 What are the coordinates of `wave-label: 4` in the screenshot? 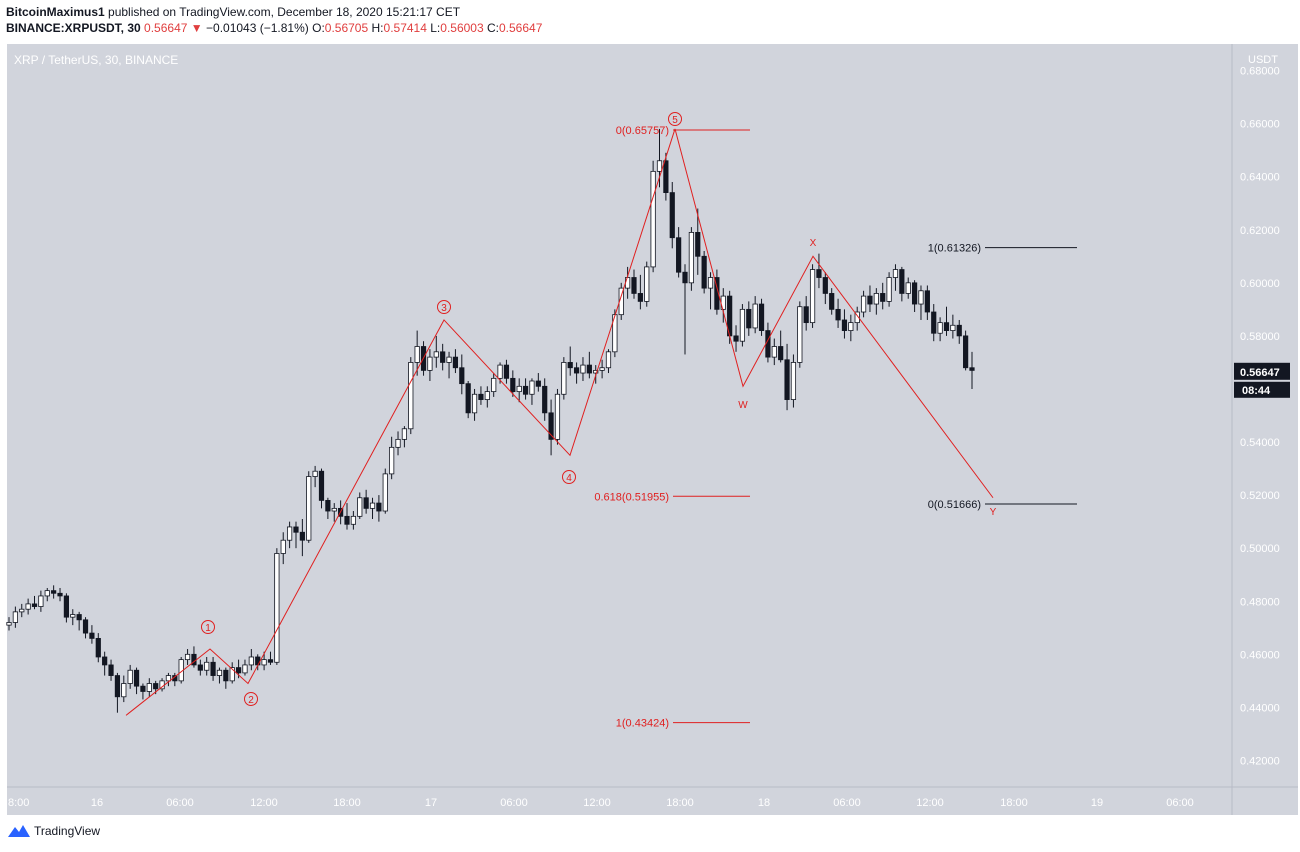 It's located at (569, 478).